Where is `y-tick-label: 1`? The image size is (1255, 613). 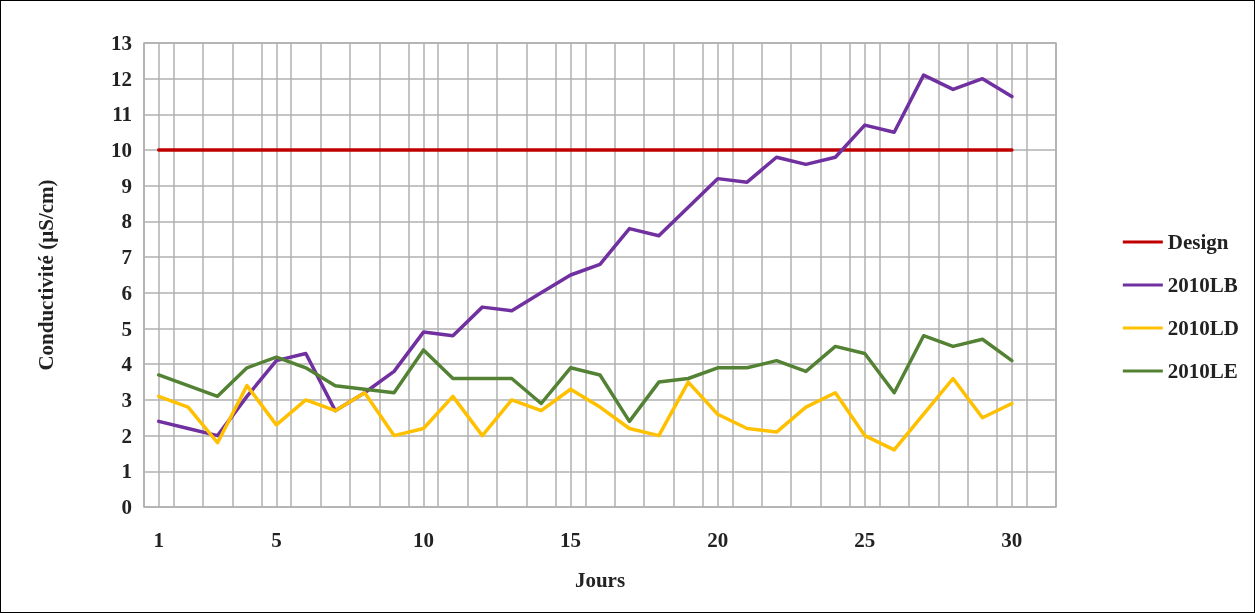
y-tick-label: 1 is located at coordinates (126, 471).